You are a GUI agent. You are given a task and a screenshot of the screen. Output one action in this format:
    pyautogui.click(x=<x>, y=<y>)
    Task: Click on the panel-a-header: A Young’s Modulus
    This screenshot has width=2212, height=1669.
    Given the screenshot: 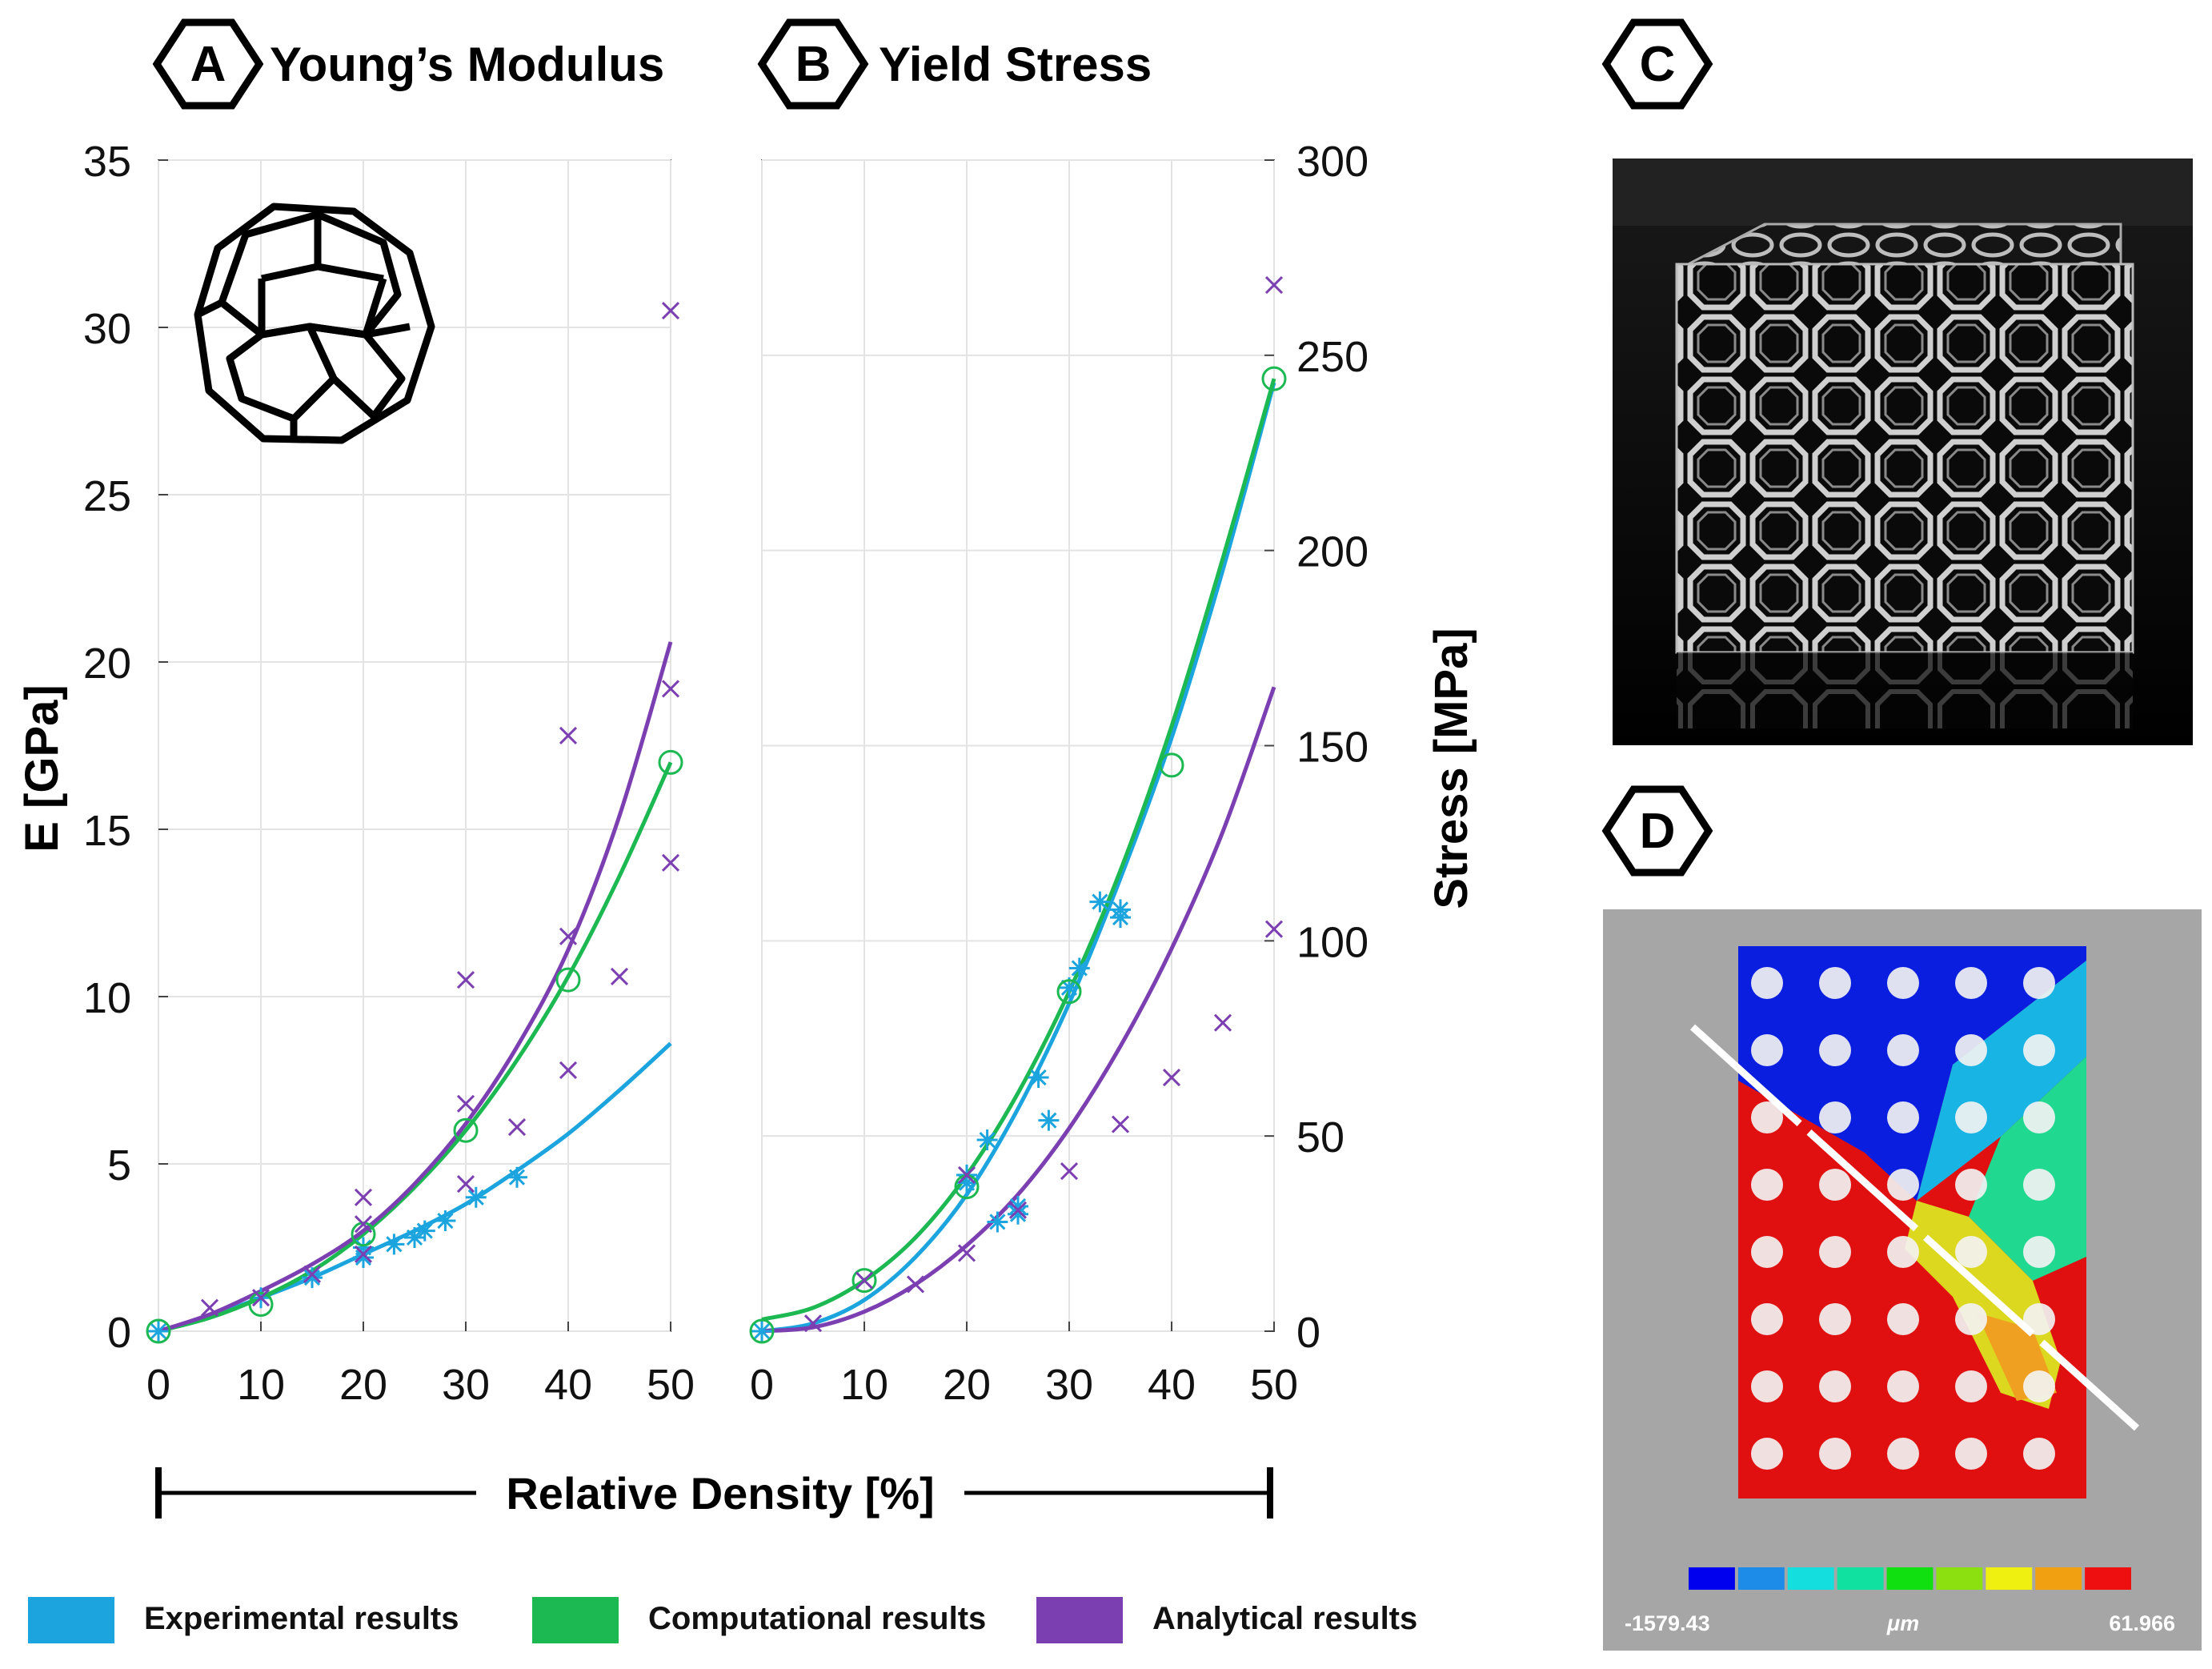 What is the action you would take?
    pyautogui.click(x=408, y=64)
    